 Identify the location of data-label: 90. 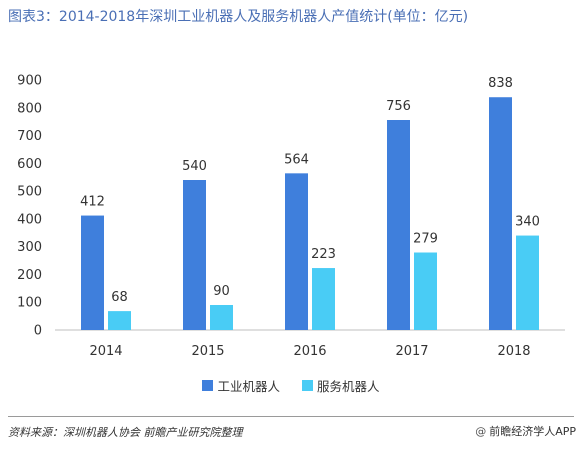
(221, 291).